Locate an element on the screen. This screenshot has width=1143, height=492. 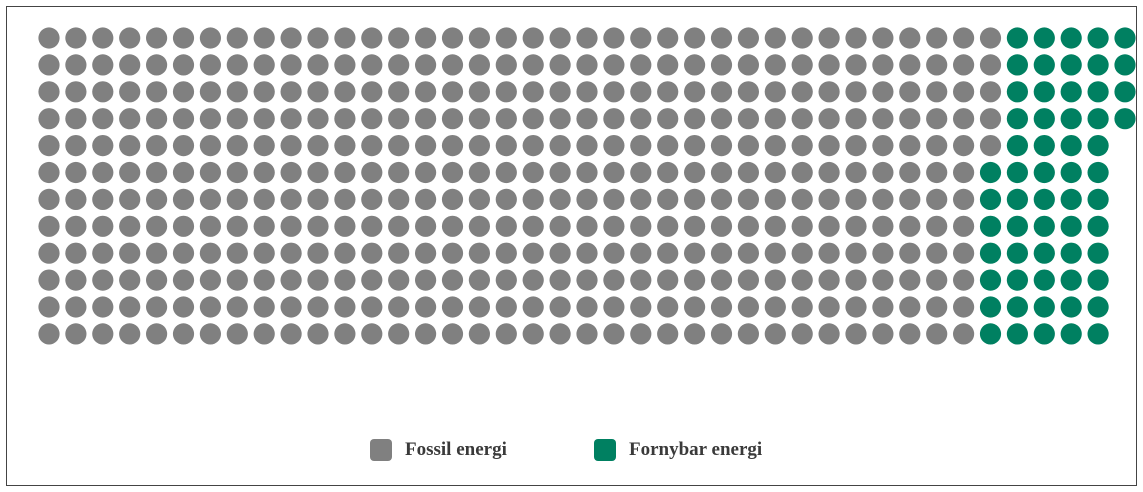
legend-swatch-renewable is located at coordinates (605, 450).